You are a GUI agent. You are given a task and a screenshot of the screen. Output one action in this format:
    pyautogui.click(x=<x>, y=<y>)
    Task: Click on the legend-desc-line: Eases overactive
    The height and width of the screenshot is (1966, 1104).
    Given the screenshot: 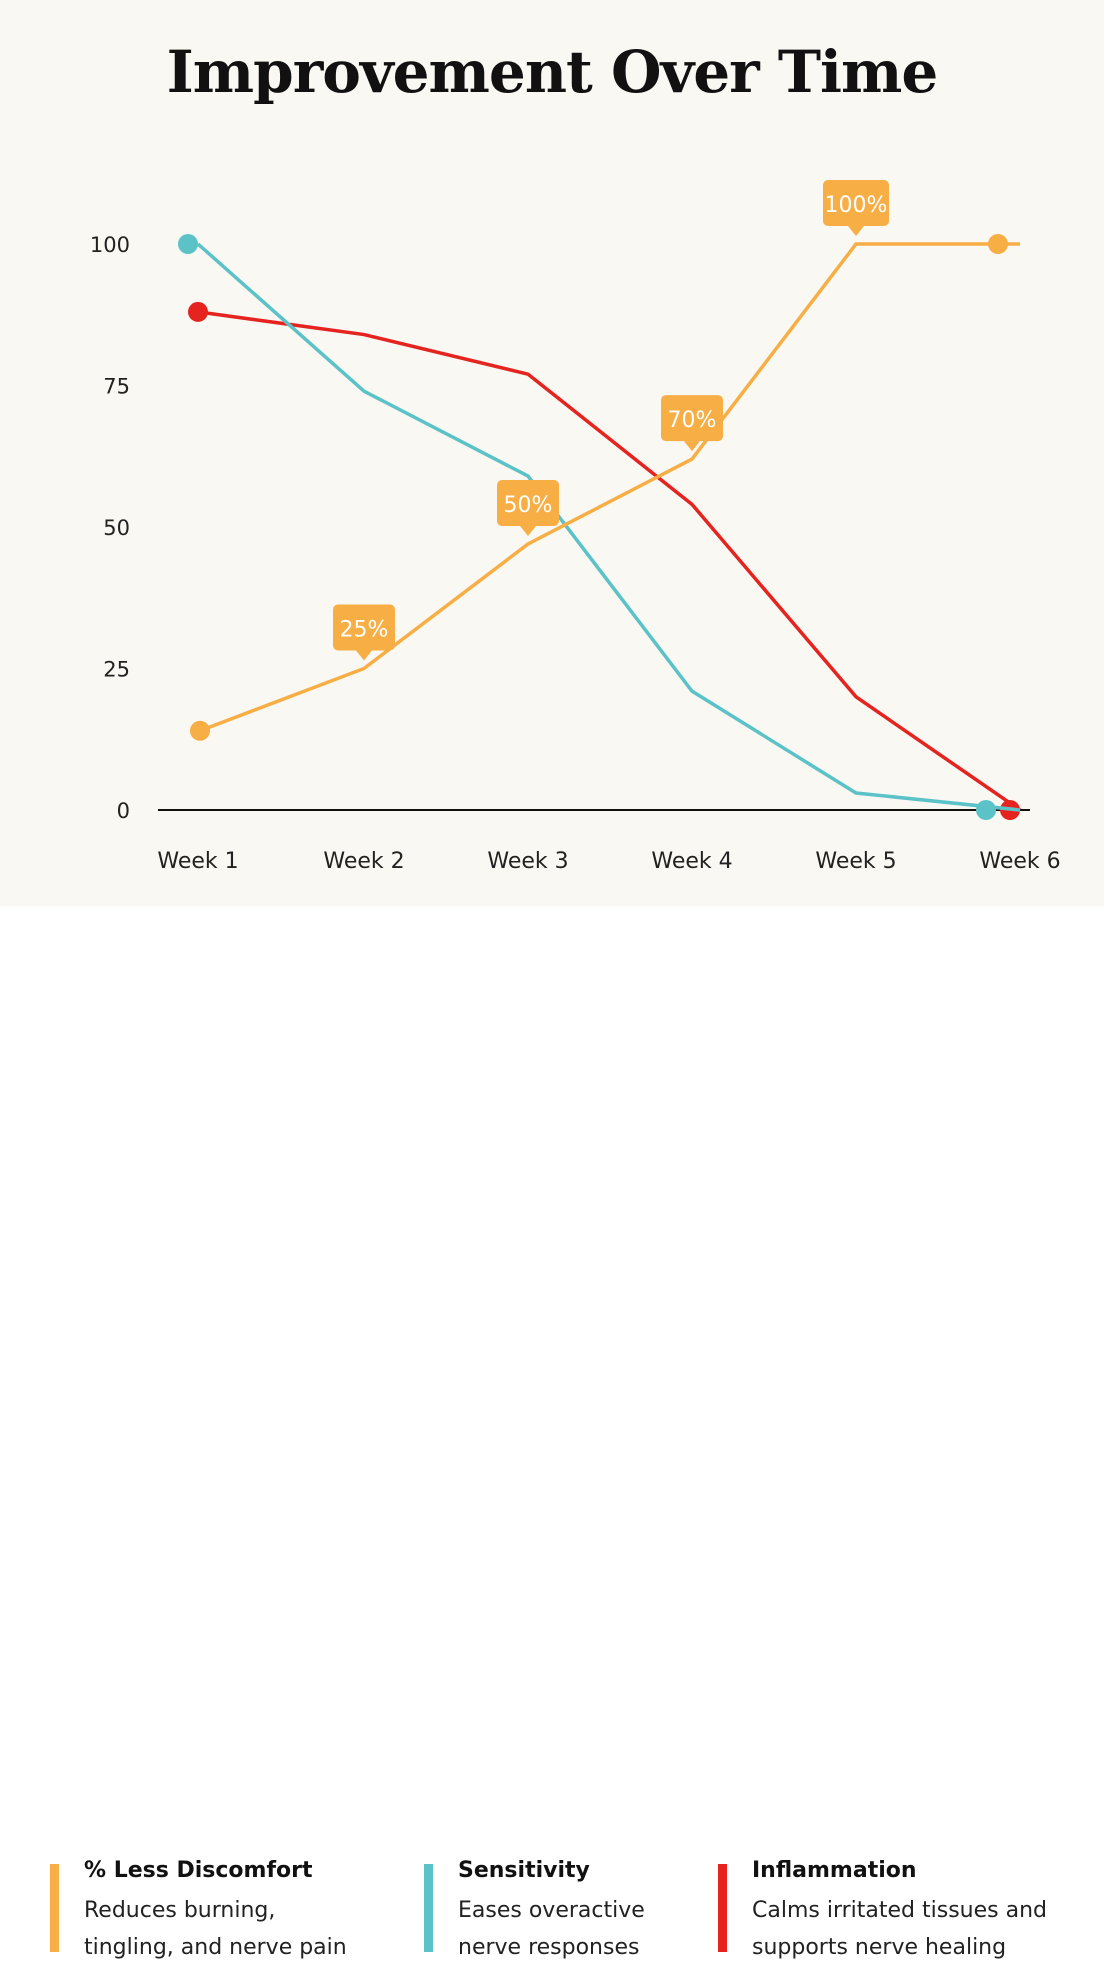 What is the action you would take?
    pyautogui.click(x=551, y=1910)
    